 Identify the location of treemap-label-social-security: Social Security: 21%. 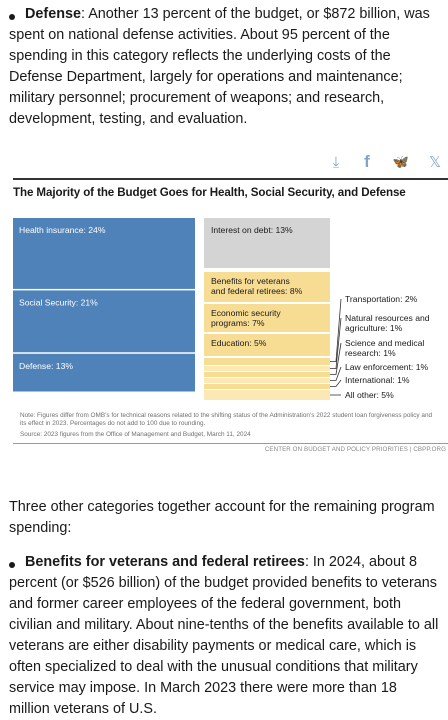
(58, 302).